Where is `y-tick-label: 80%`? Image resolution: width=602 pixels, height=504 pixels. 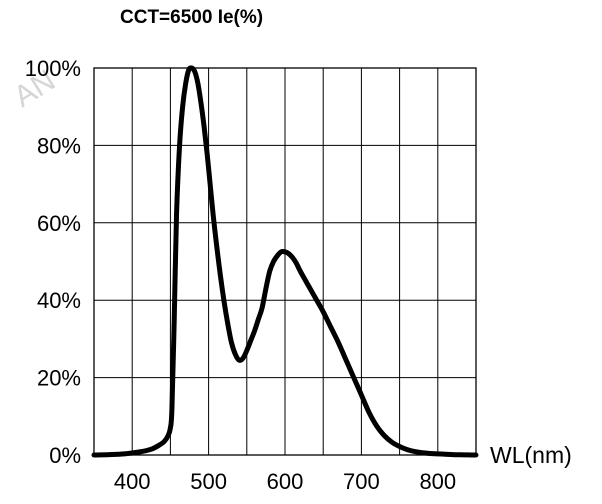 y-tick-label: 80% is located at coordinates (59, 145).